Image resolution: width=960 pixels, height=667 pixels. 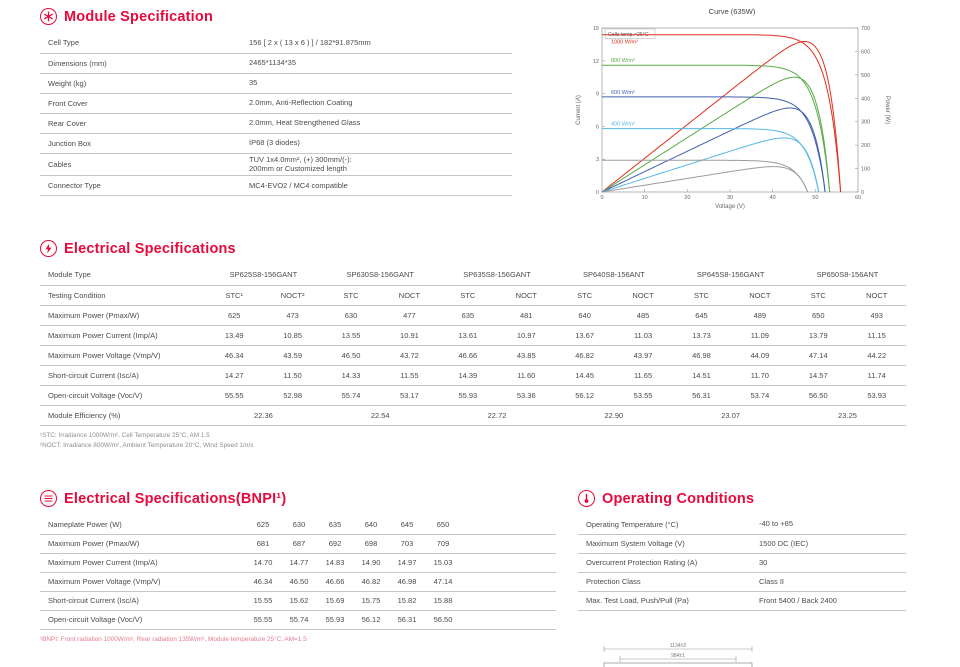 I want to click on spec-value: 640, so click(x=584, y=315).